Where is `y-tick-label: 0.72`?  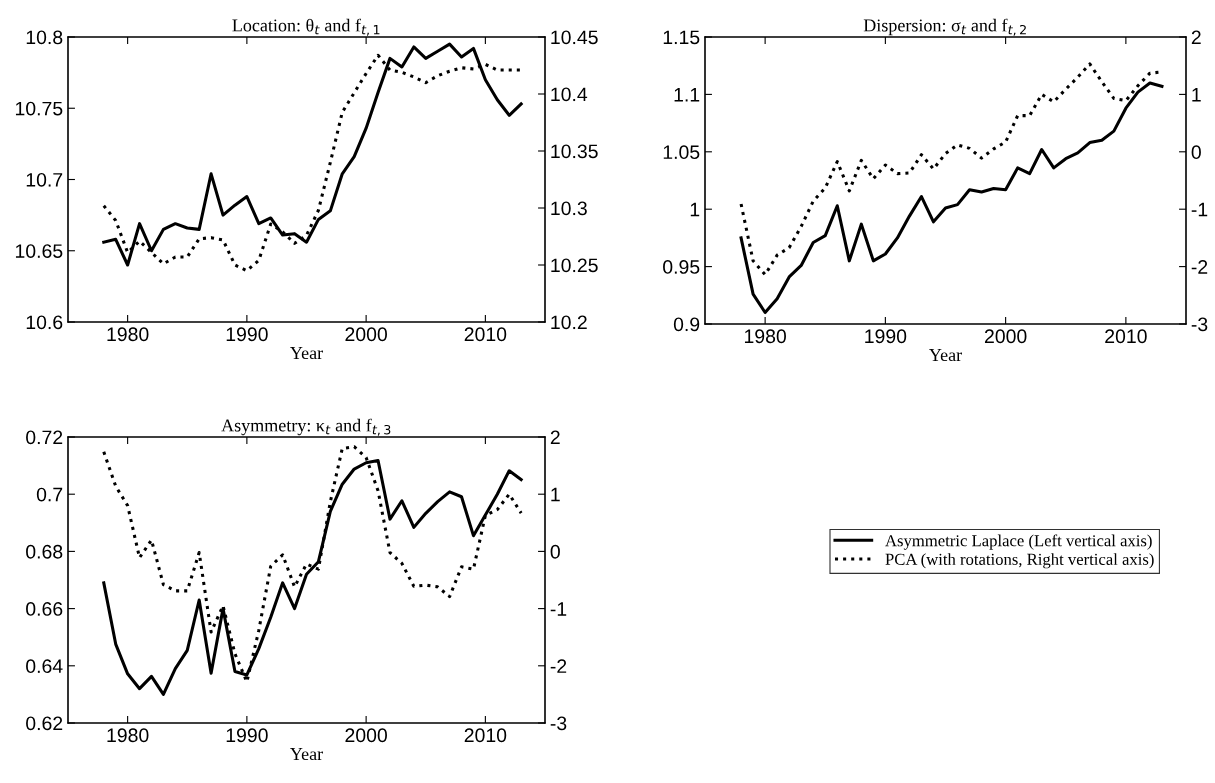
y-tick-label: 0.72 is located at coordinates (44, 437).